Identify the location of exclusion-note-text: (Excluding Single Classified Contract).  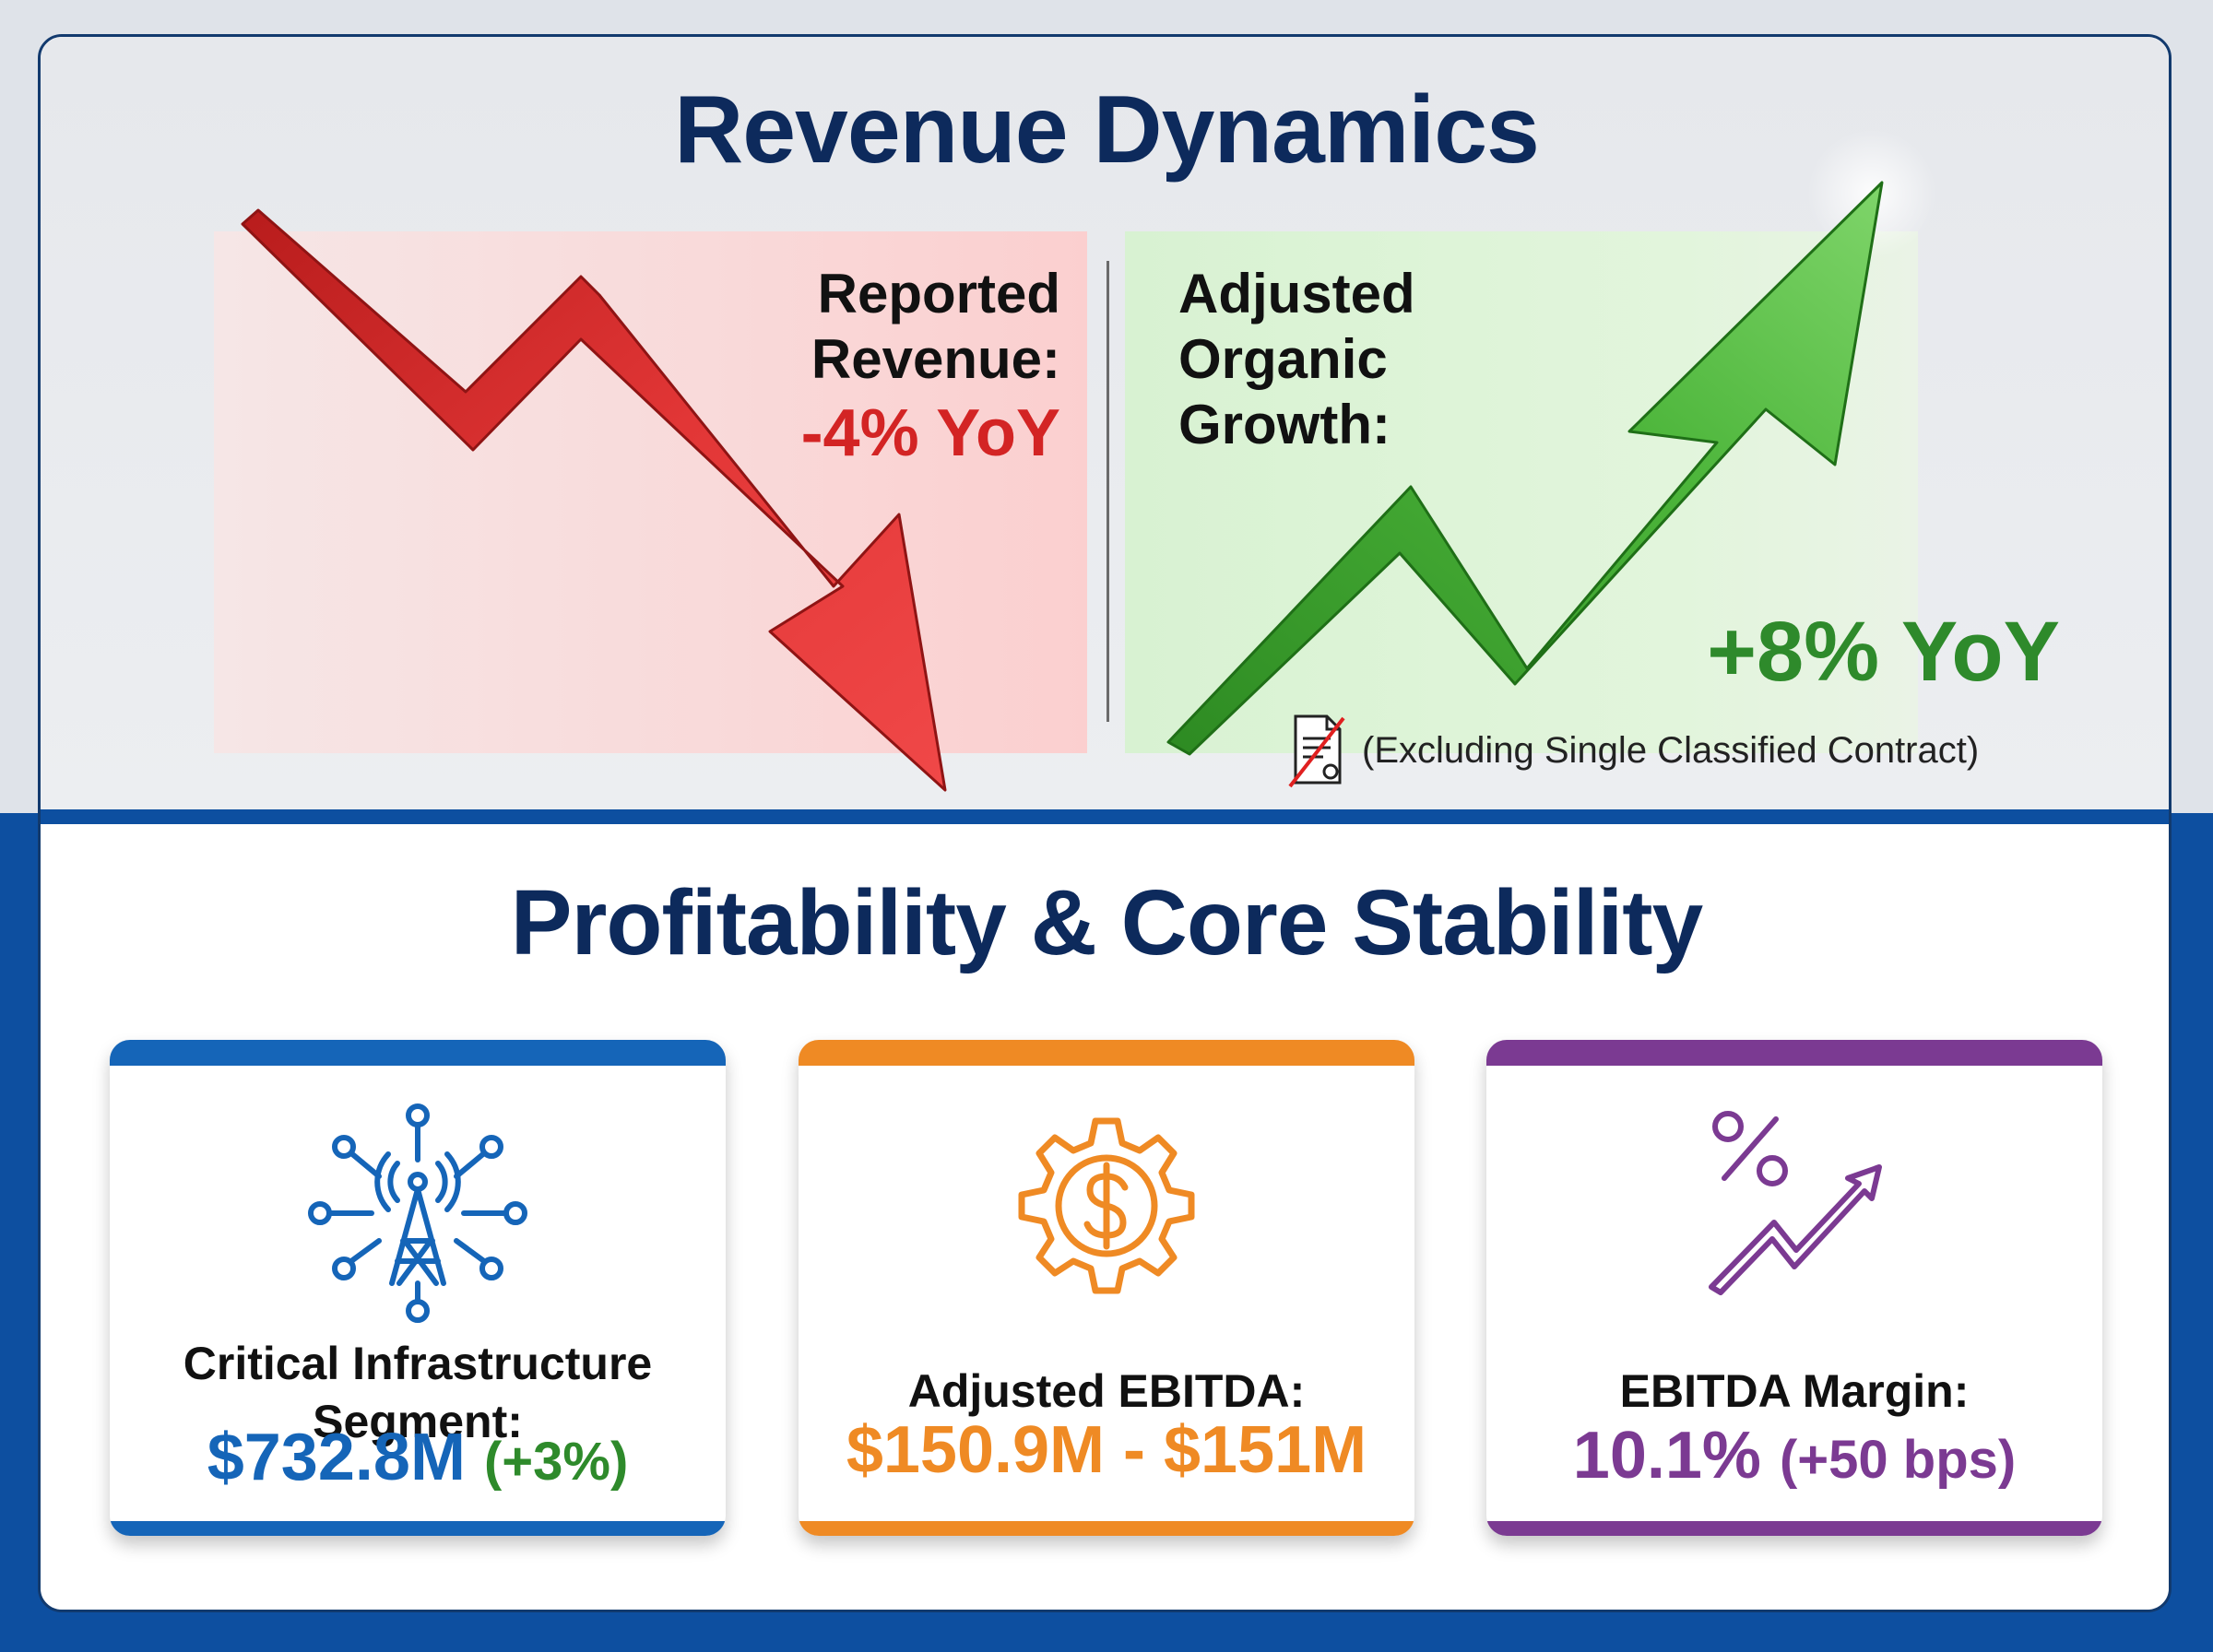
(1671, 750).